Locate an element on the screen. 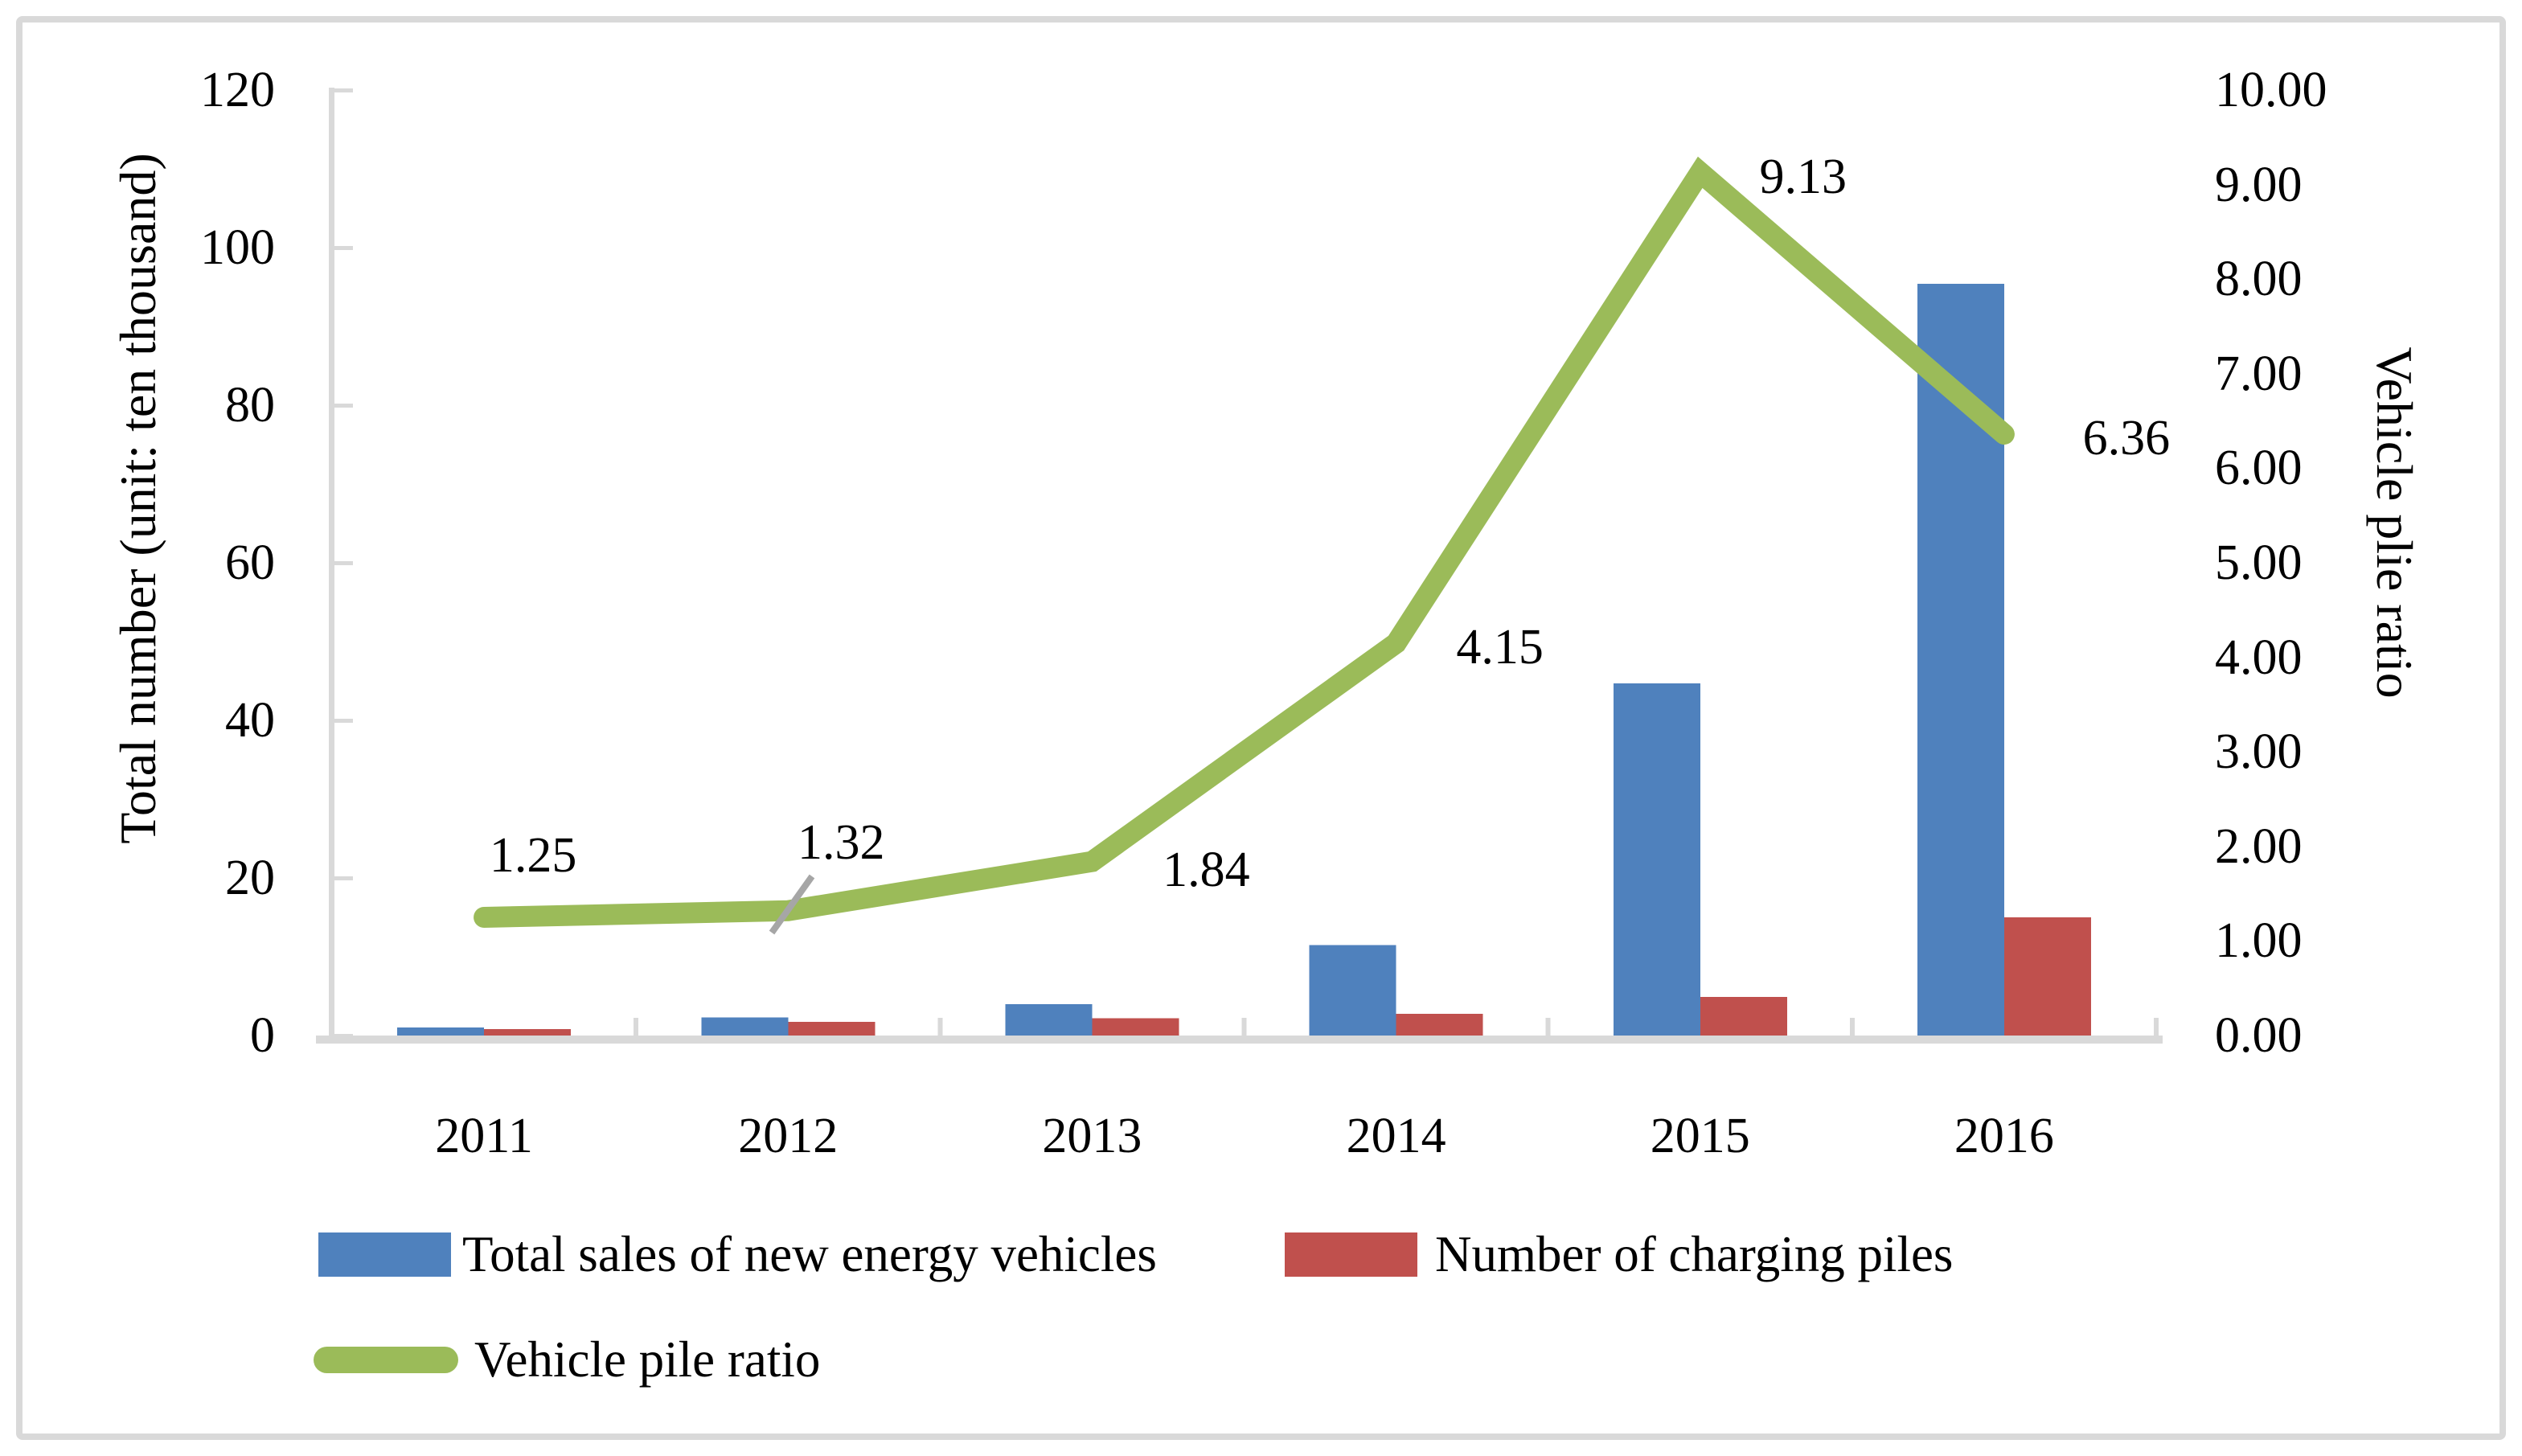 Image resolution: width=2522 pixels, height=1456 pixels. x-axis-label-2014: 2014 is located at coordinates (1396, 1136).